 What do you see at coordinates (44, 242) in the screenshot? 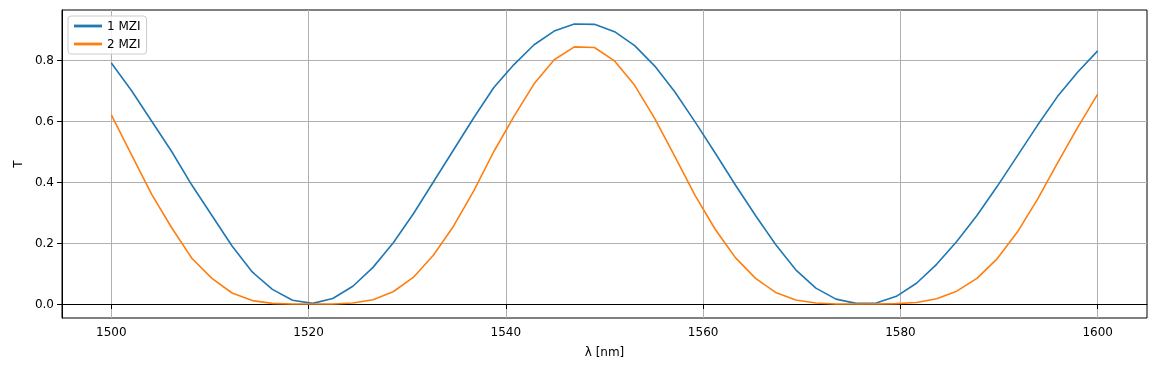
I see `y-tick-label: 0.2` at bounding box center [44, 242].